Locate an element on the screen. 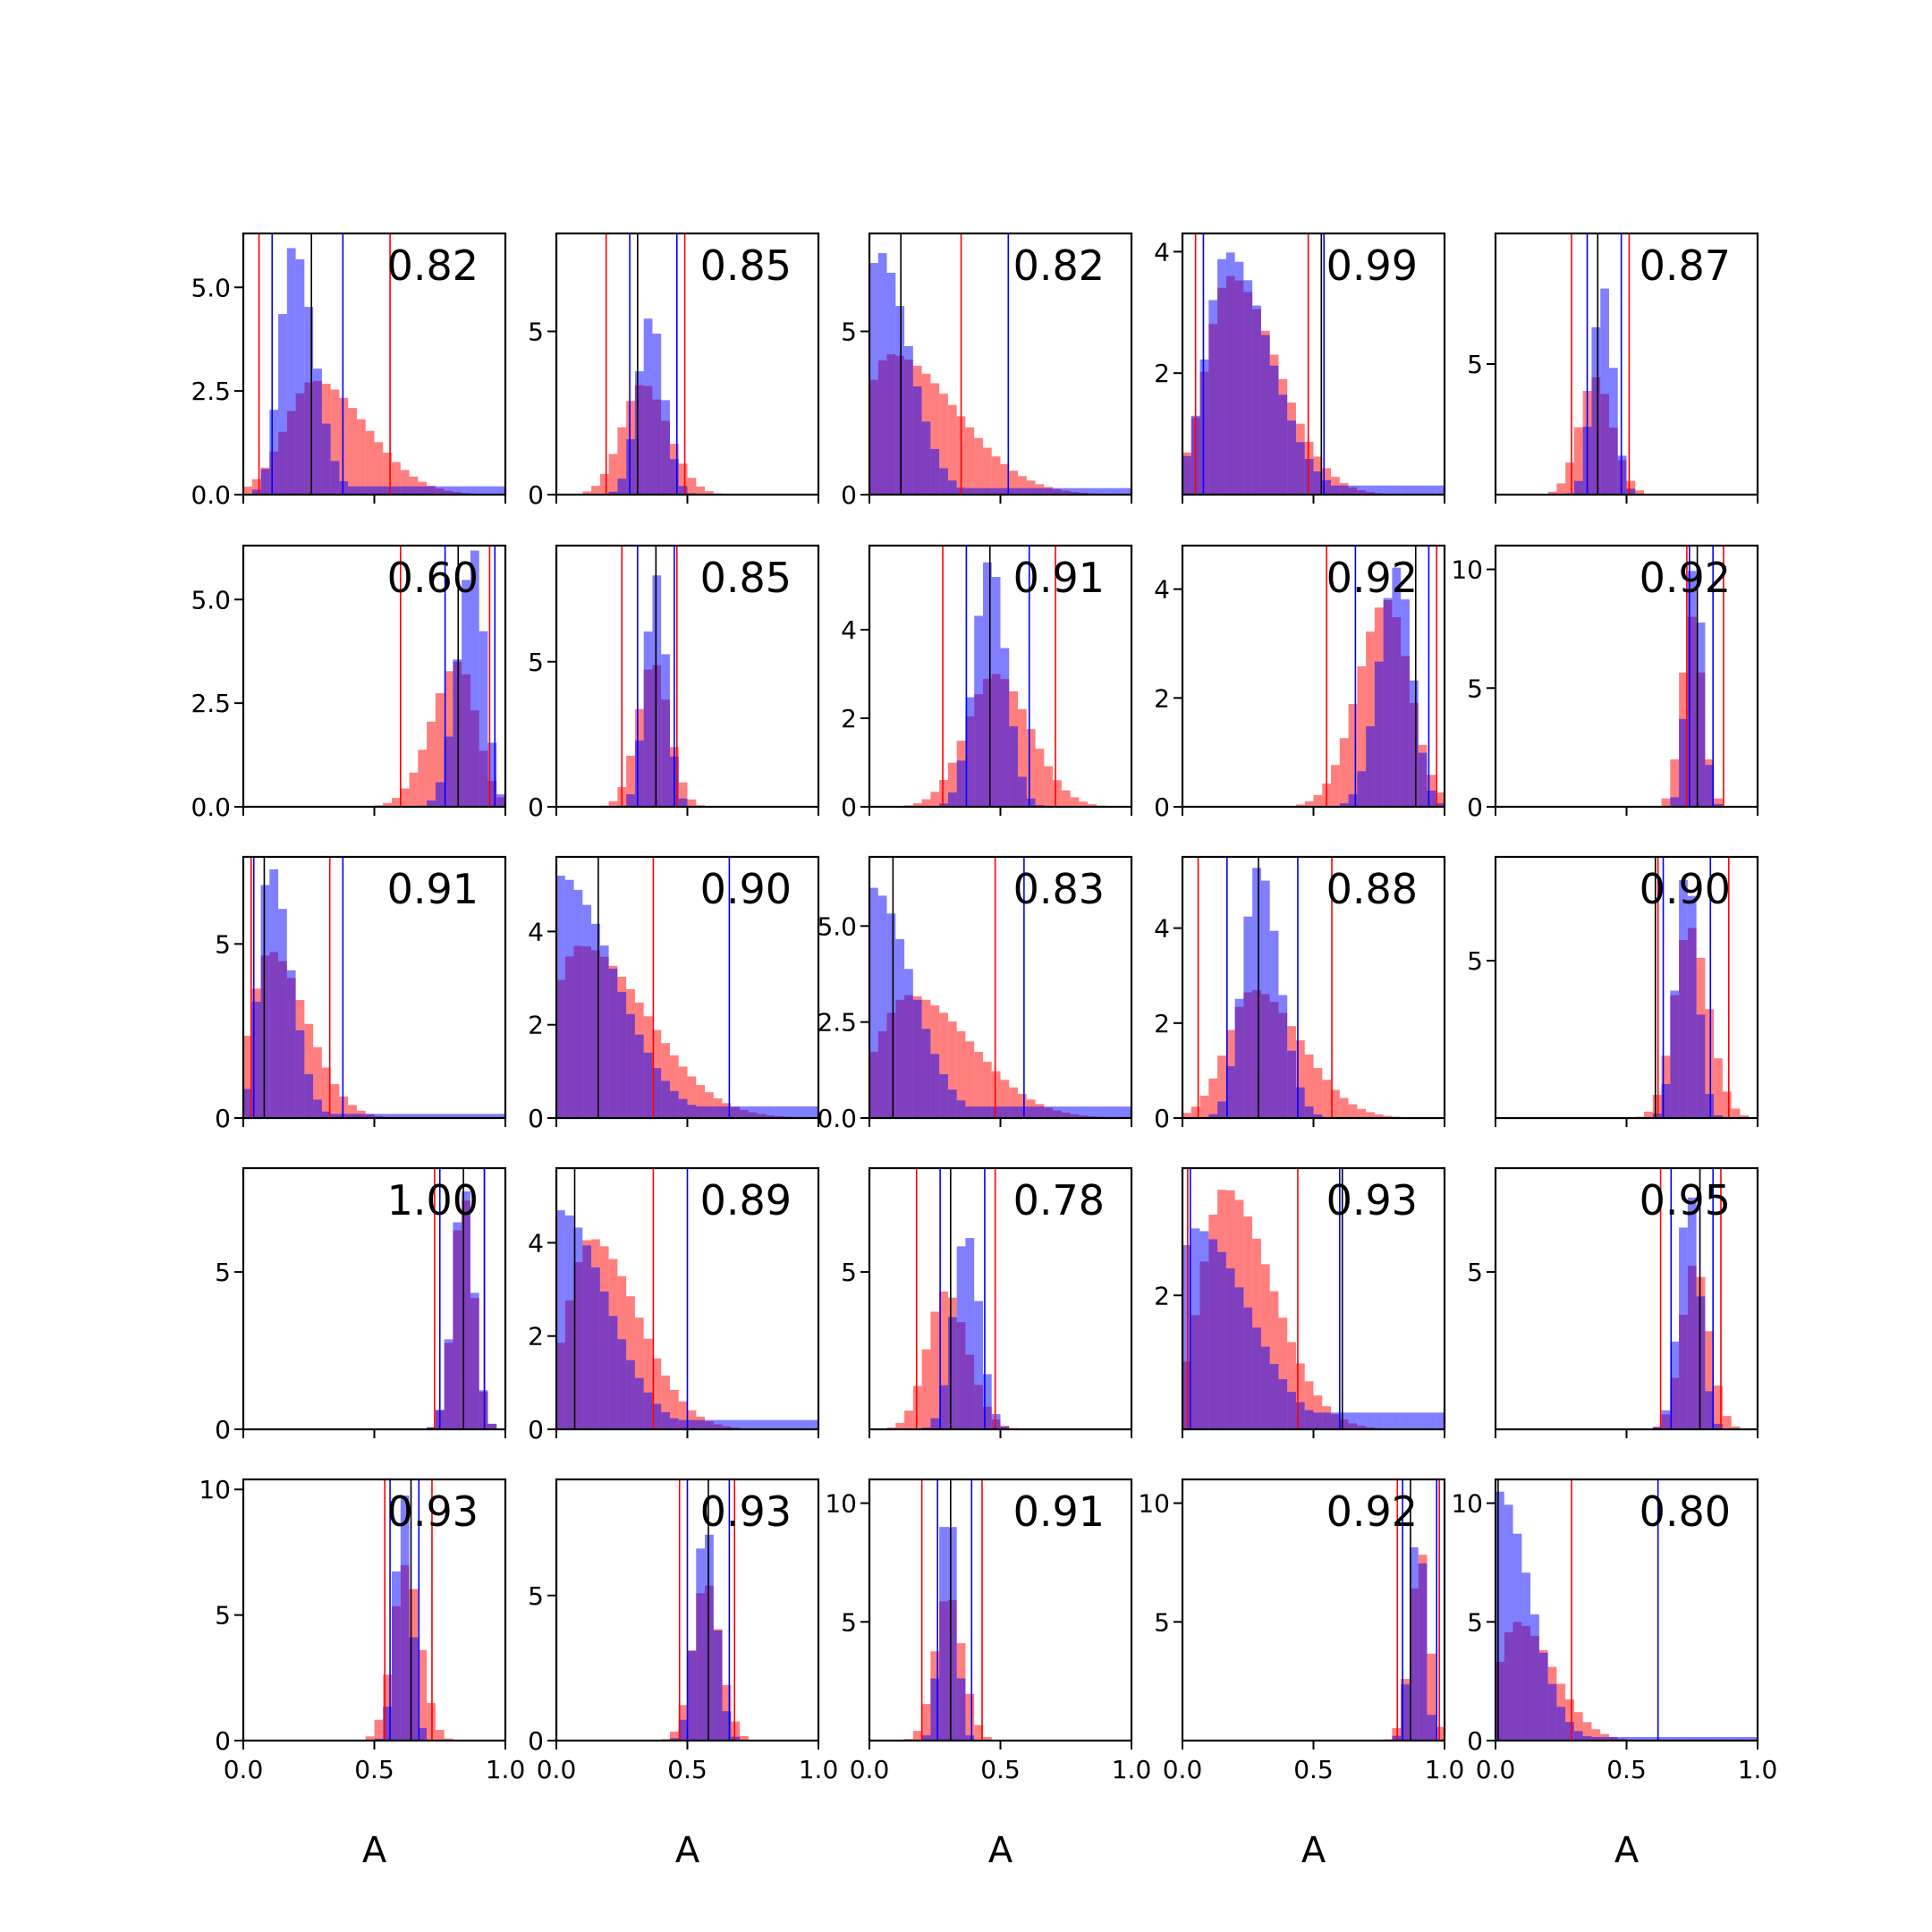 The height and width of the screenshot is (1932, 1932). histogram-panel: 0 2 4 0.92 is located at coordinates (1300, 683).